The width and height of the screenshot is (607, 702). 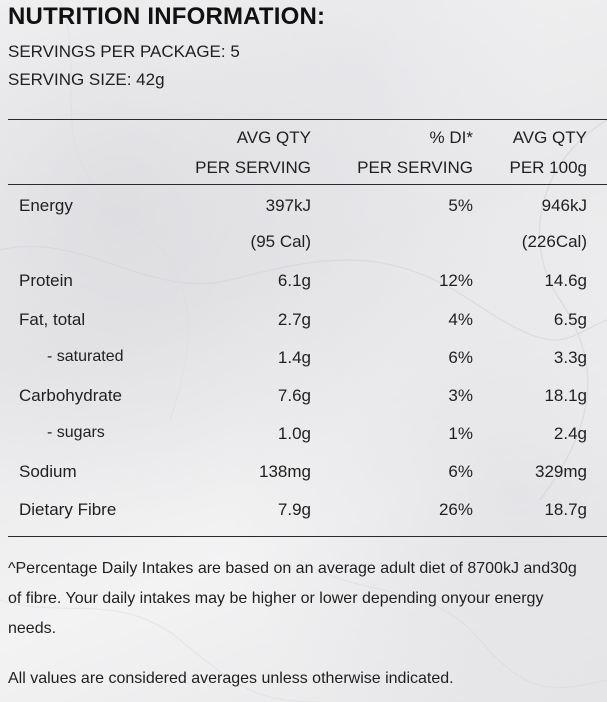 What do you see at coordinates (565, 509) in the screenshot?
I see `value-per-100g: 18.7g` at bounding box center [565, 509].